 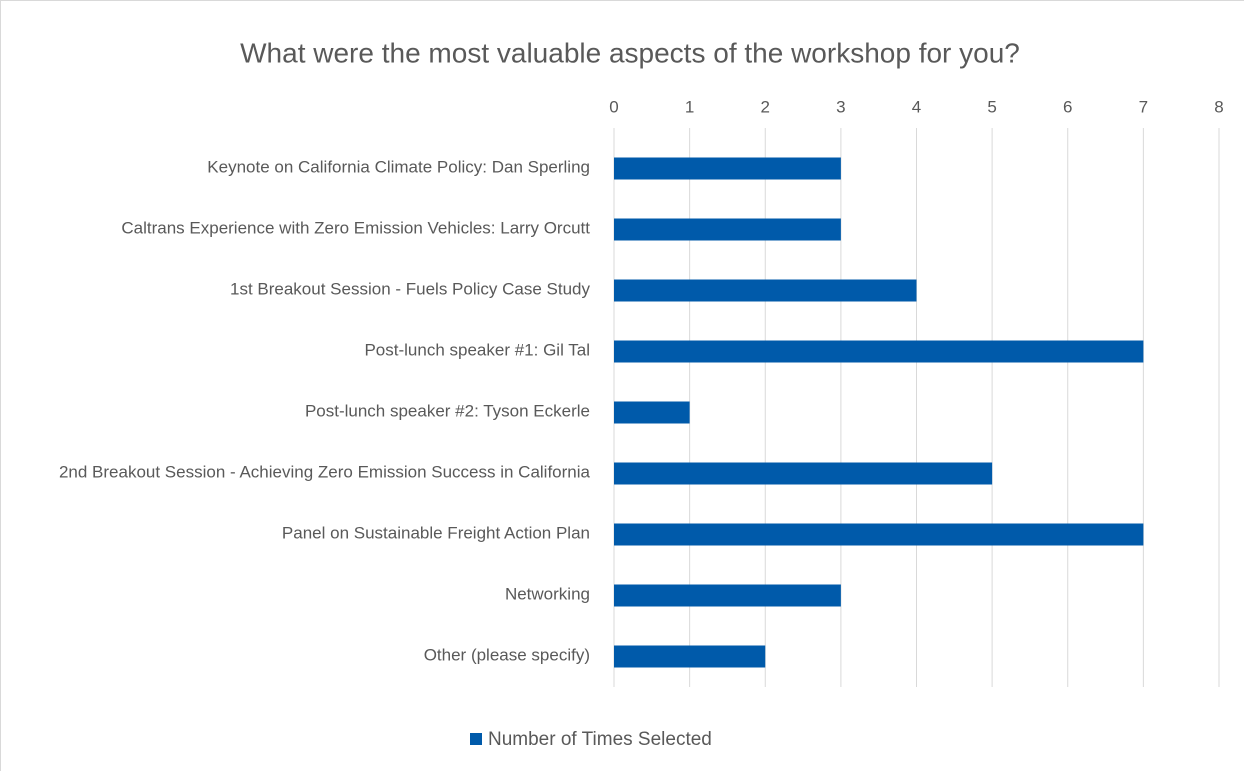 I want to click on y-tick-label: Panel on Sustainable Freight Action Plan, so click(x=436, y=533).